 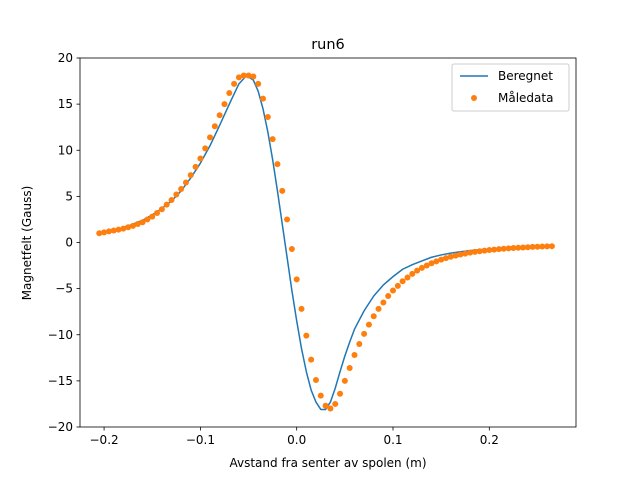 What do you see at coordinates (200, 440) in the screenshot?
I see `x-tick-label: −0.1` at bounding box center [200, 440].